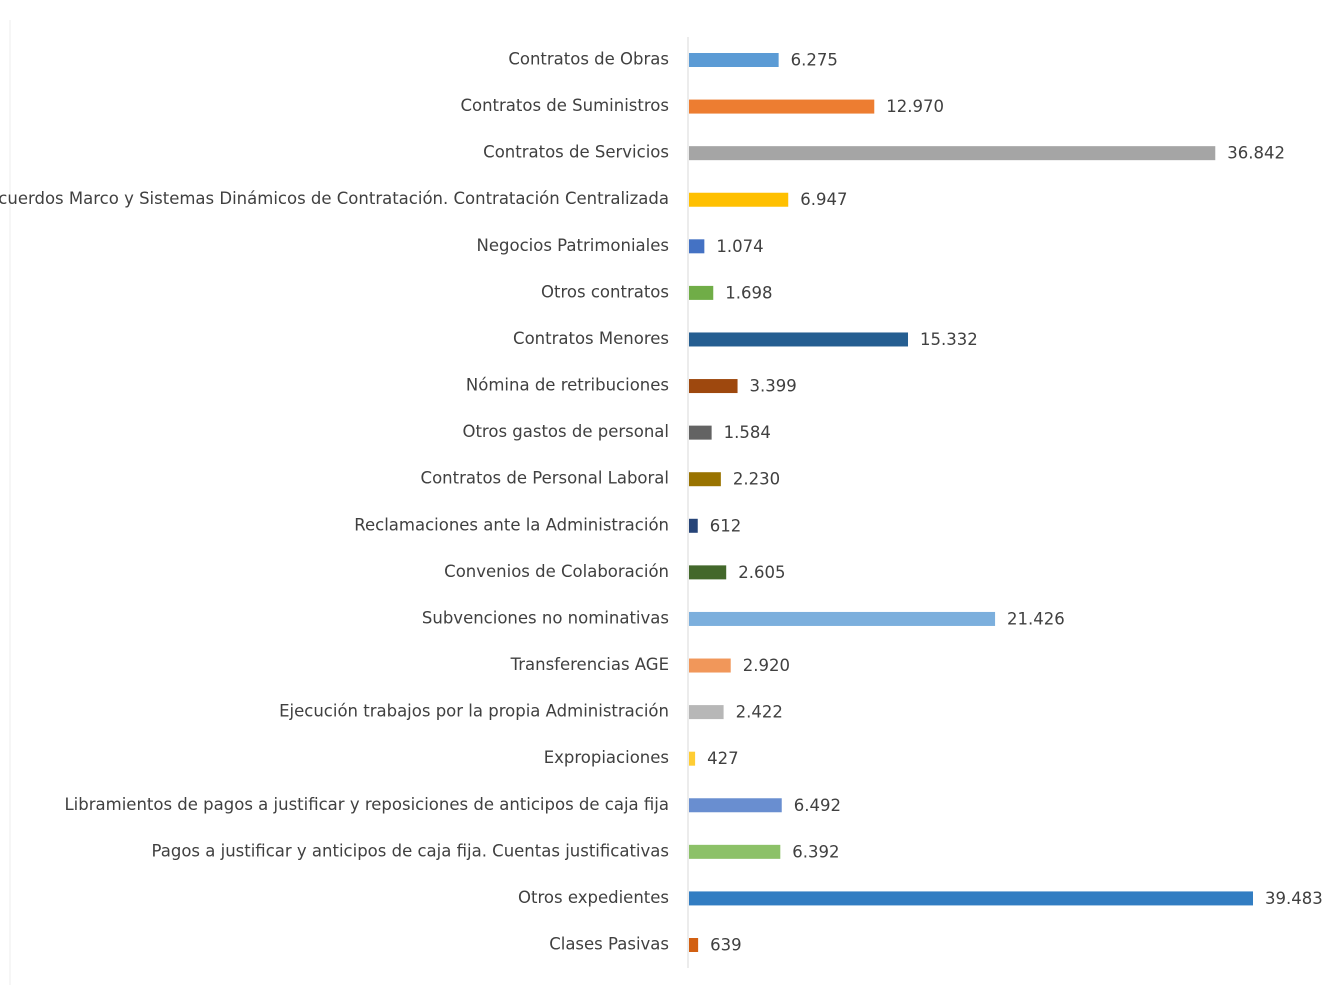 Image resolution: width=1324 pixels, height=985 pixels. What do you see at coordinates (748, 292) in the screenshot?
I see `value-label: 1.698` at bounding box center [748, 292].